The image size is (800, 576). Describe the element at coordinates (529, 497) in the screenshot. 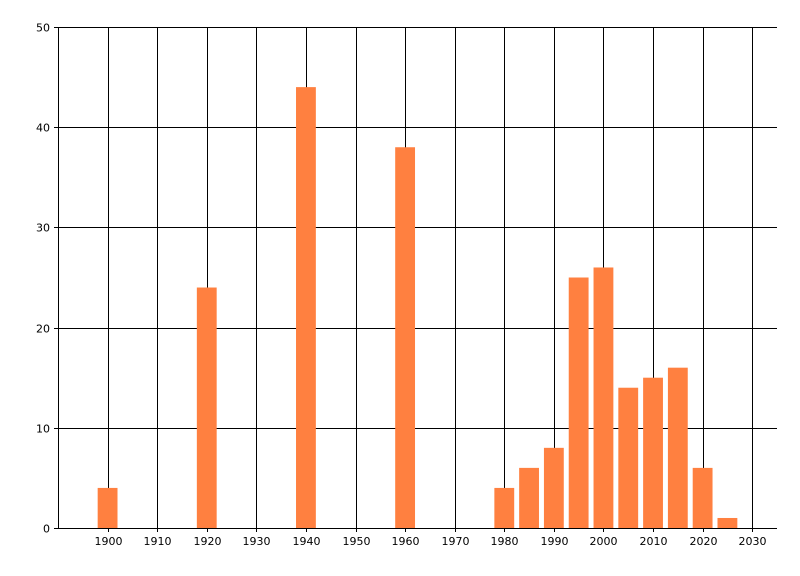

I see `bar-1985` at that location.